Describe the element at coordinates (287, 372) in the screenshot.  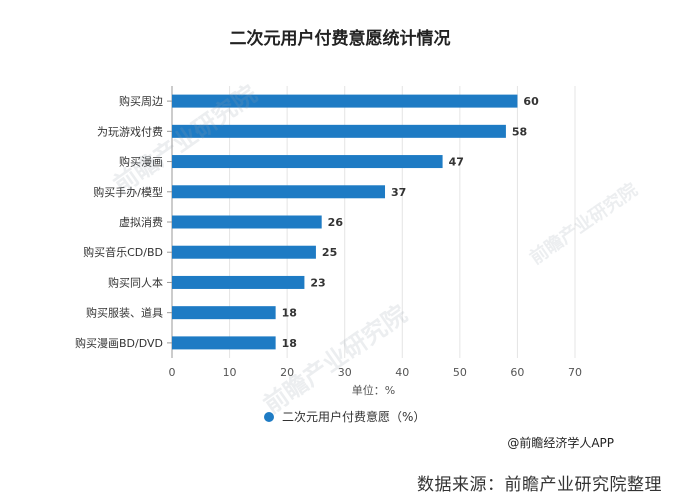
I see `x-tick-label: 20` at that location.